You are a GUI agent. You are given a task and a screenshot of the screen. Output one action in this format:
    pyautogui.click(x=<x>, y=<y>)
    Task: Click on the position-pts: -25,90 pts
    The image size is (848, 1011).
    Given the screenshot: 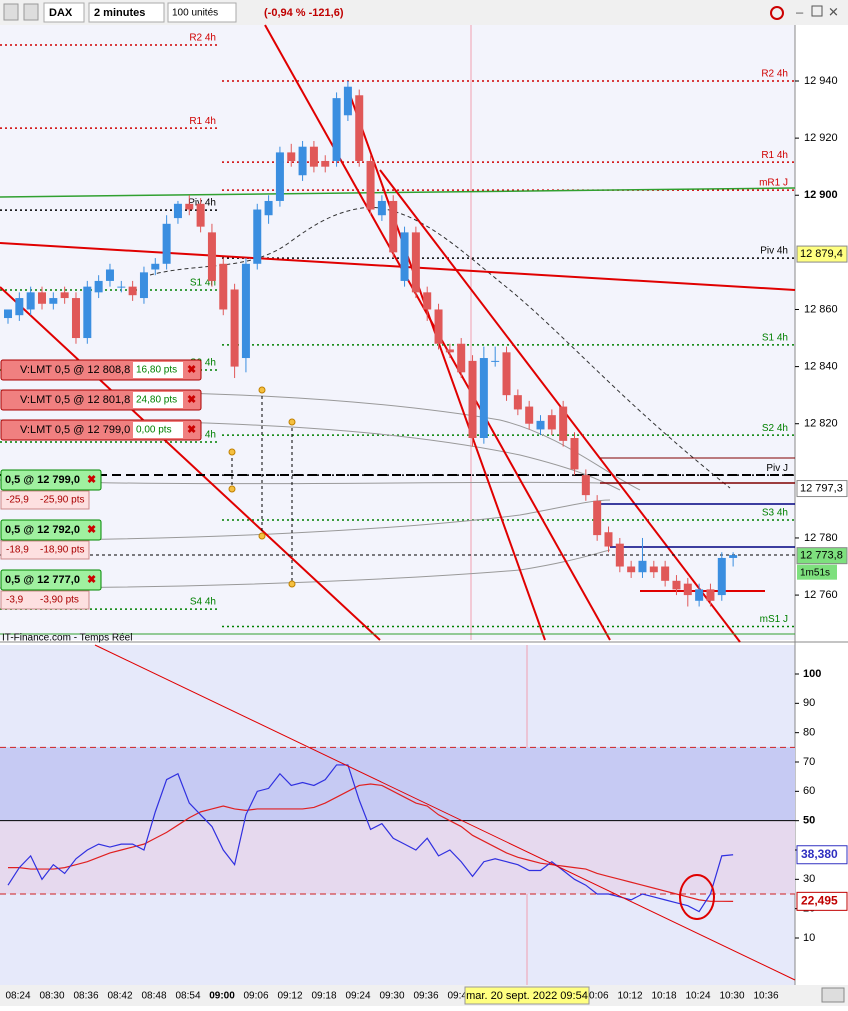 What is the action you would take?
    pyautogui.click(x=62, y=500)
    